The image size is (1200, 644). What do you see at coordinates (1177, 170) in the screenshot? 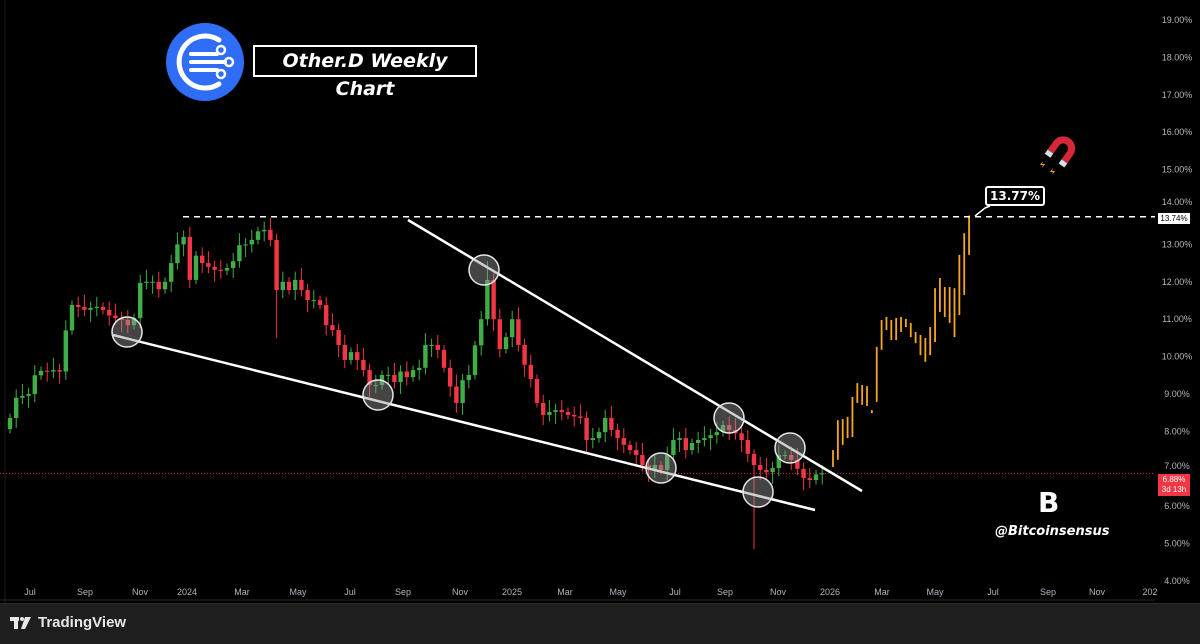
I see `y-tick-label: 15.00%` at bounding box center [1177, 170].